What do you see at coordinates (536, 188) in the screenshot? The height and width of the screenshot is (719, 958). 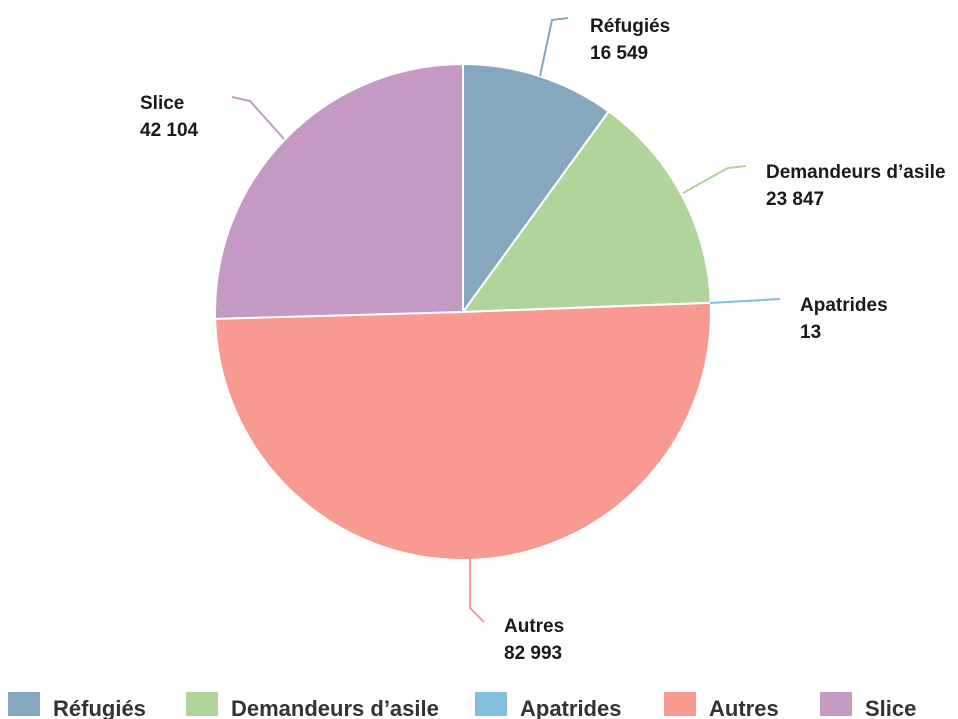 I see `slice-refugies` at bounding box center [536, 188].